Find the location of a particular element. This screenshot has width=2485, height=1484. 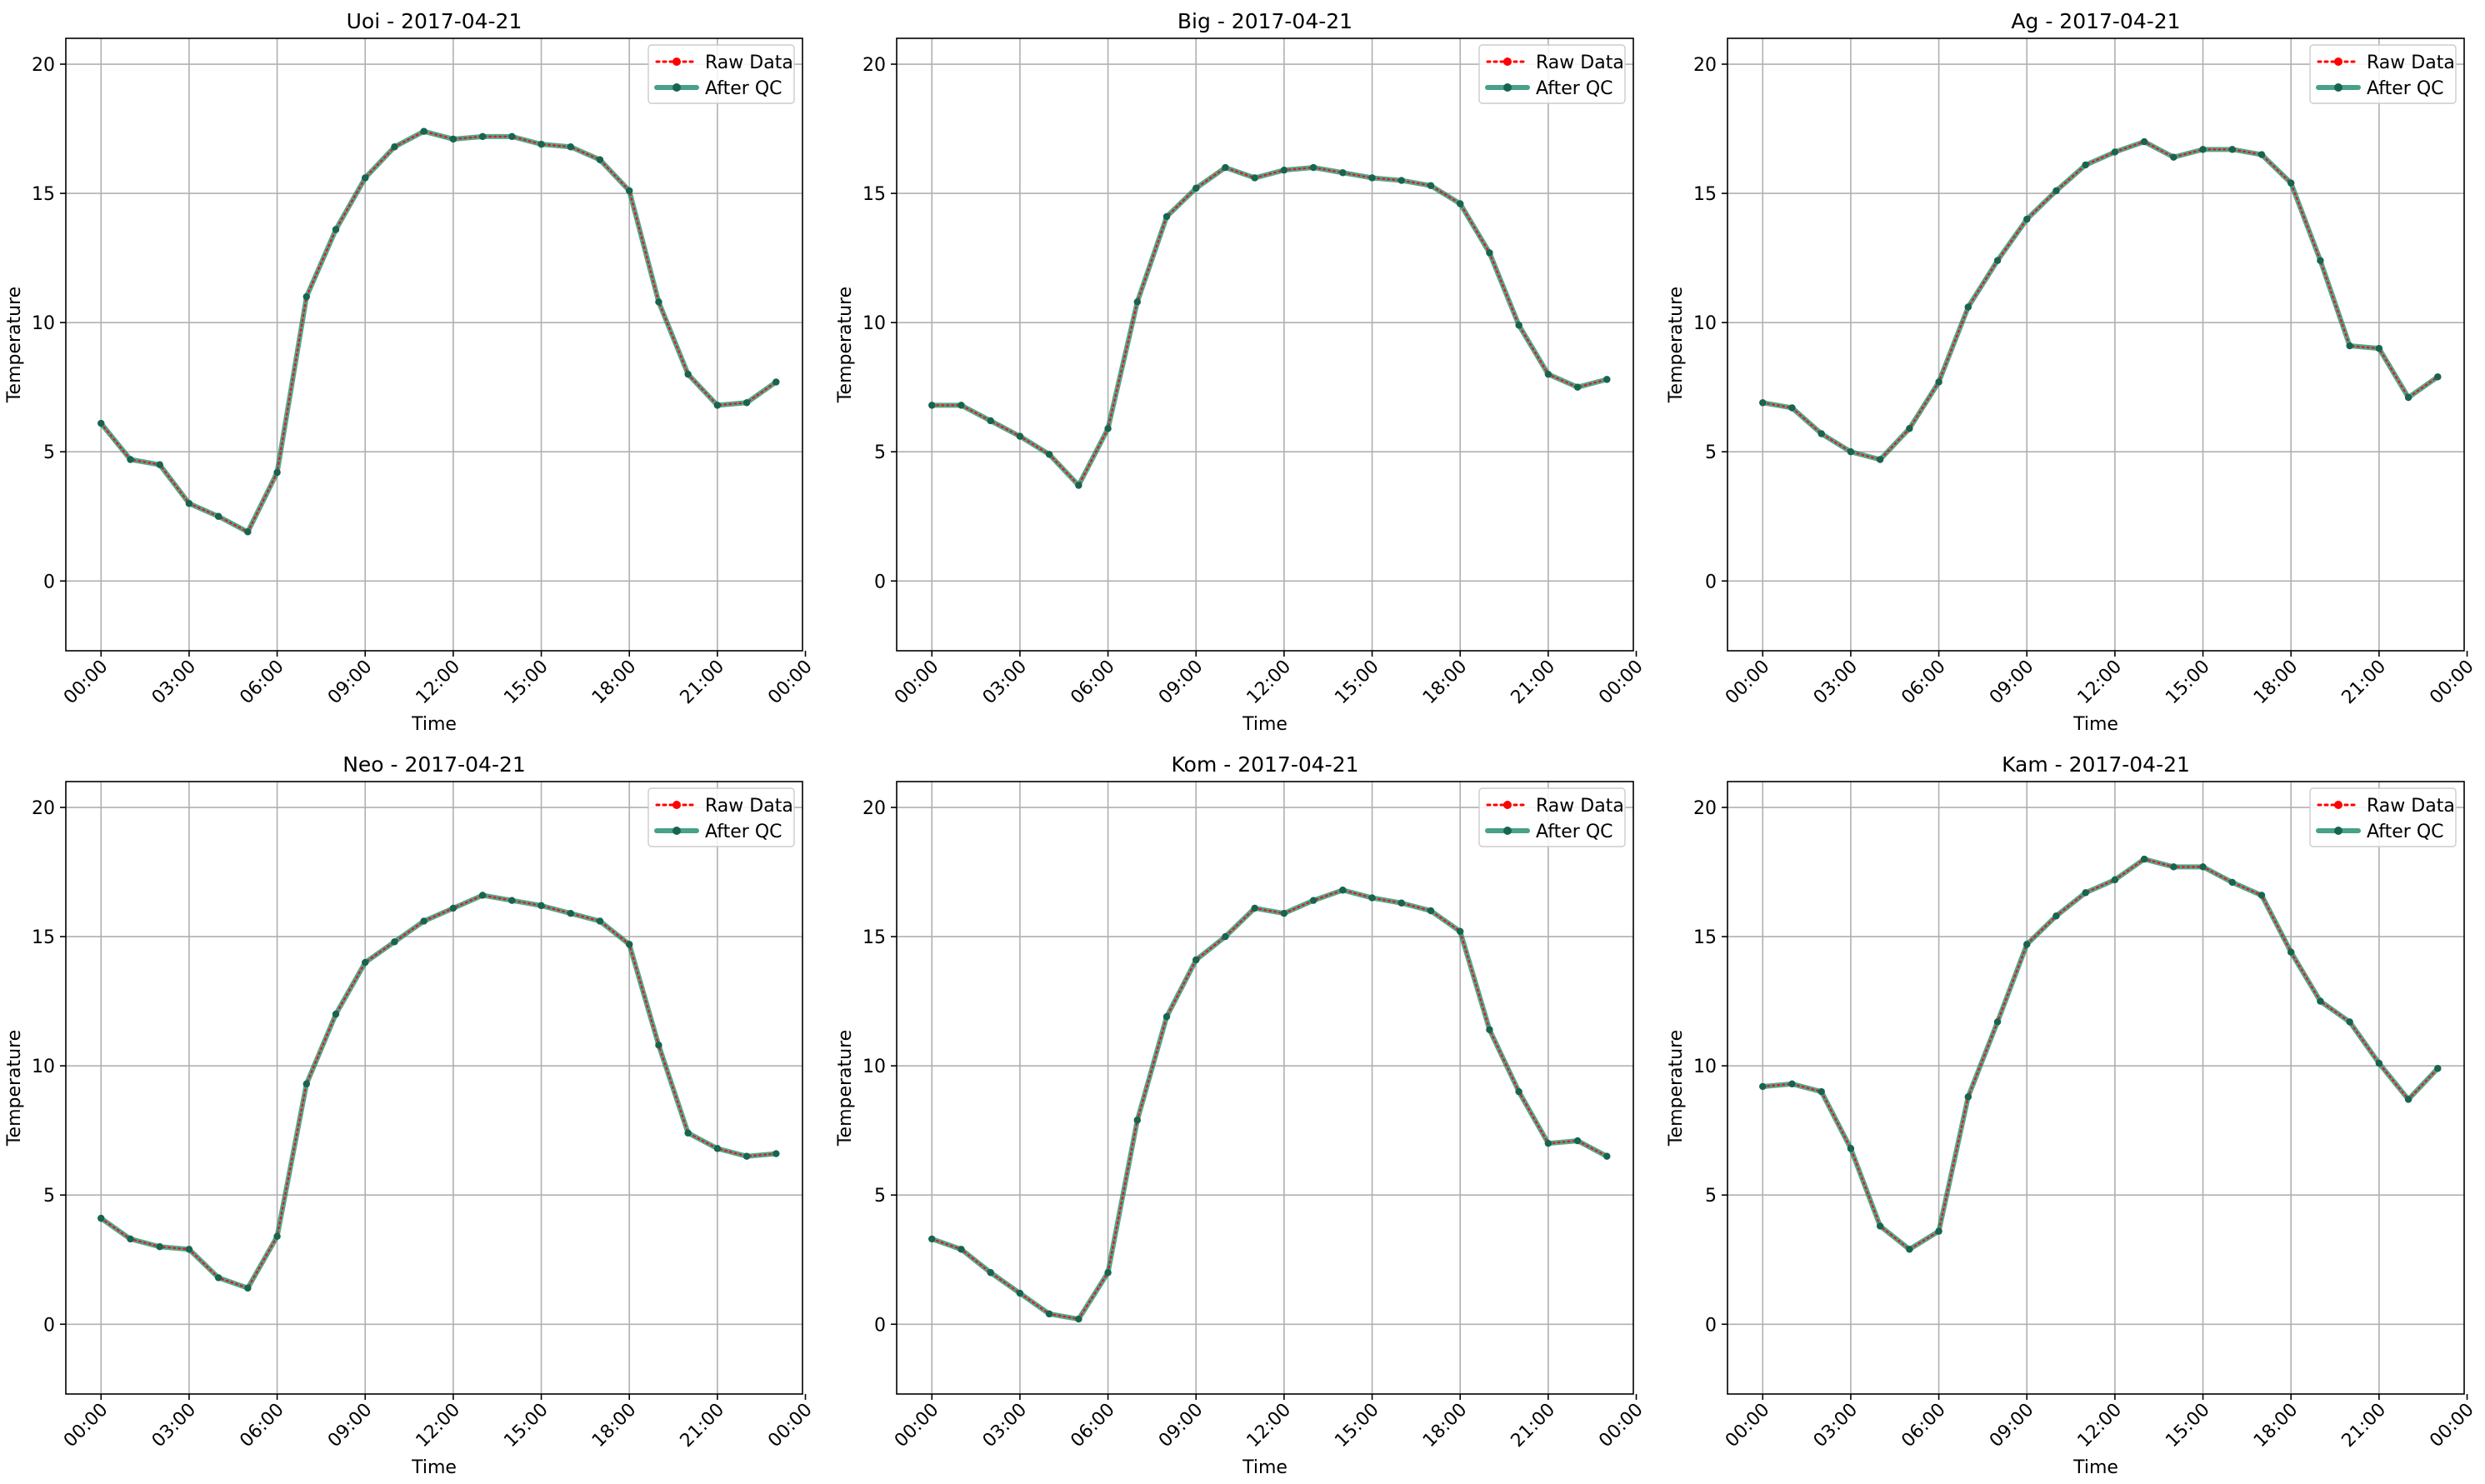

x-tick-label: 00:00 is located at coordinates (917, 1426).